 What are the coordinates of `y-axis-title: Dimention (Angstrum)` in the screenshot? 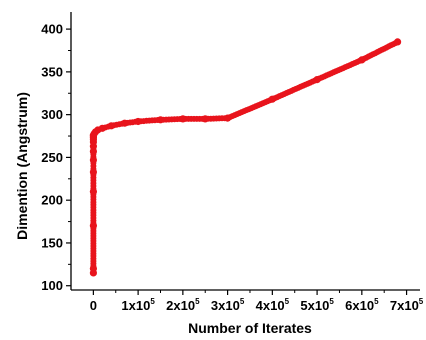 It's located at (22, 166).